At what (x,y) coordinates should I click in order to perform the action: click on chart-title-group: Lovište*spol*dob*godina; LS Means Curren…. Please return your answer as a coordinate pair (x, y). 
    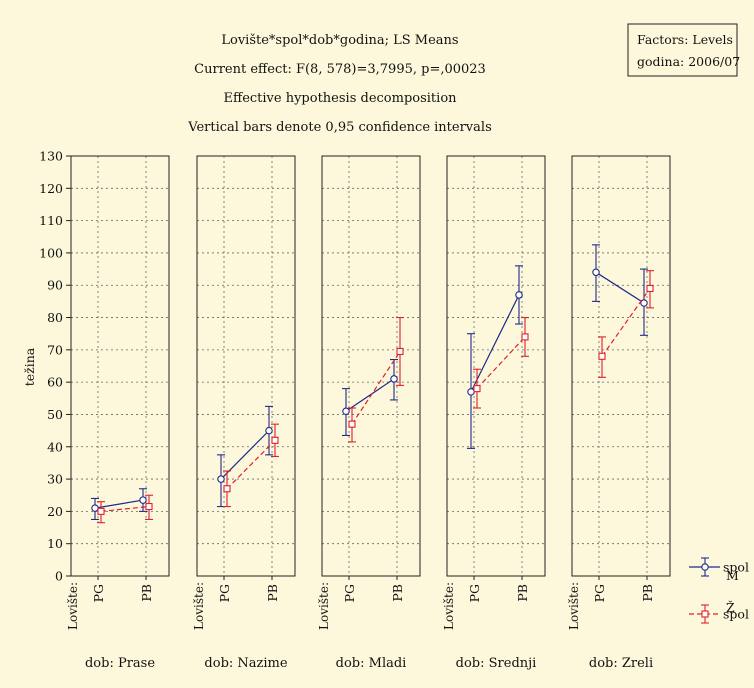
    Looking at the image, I should click on (339, 84).